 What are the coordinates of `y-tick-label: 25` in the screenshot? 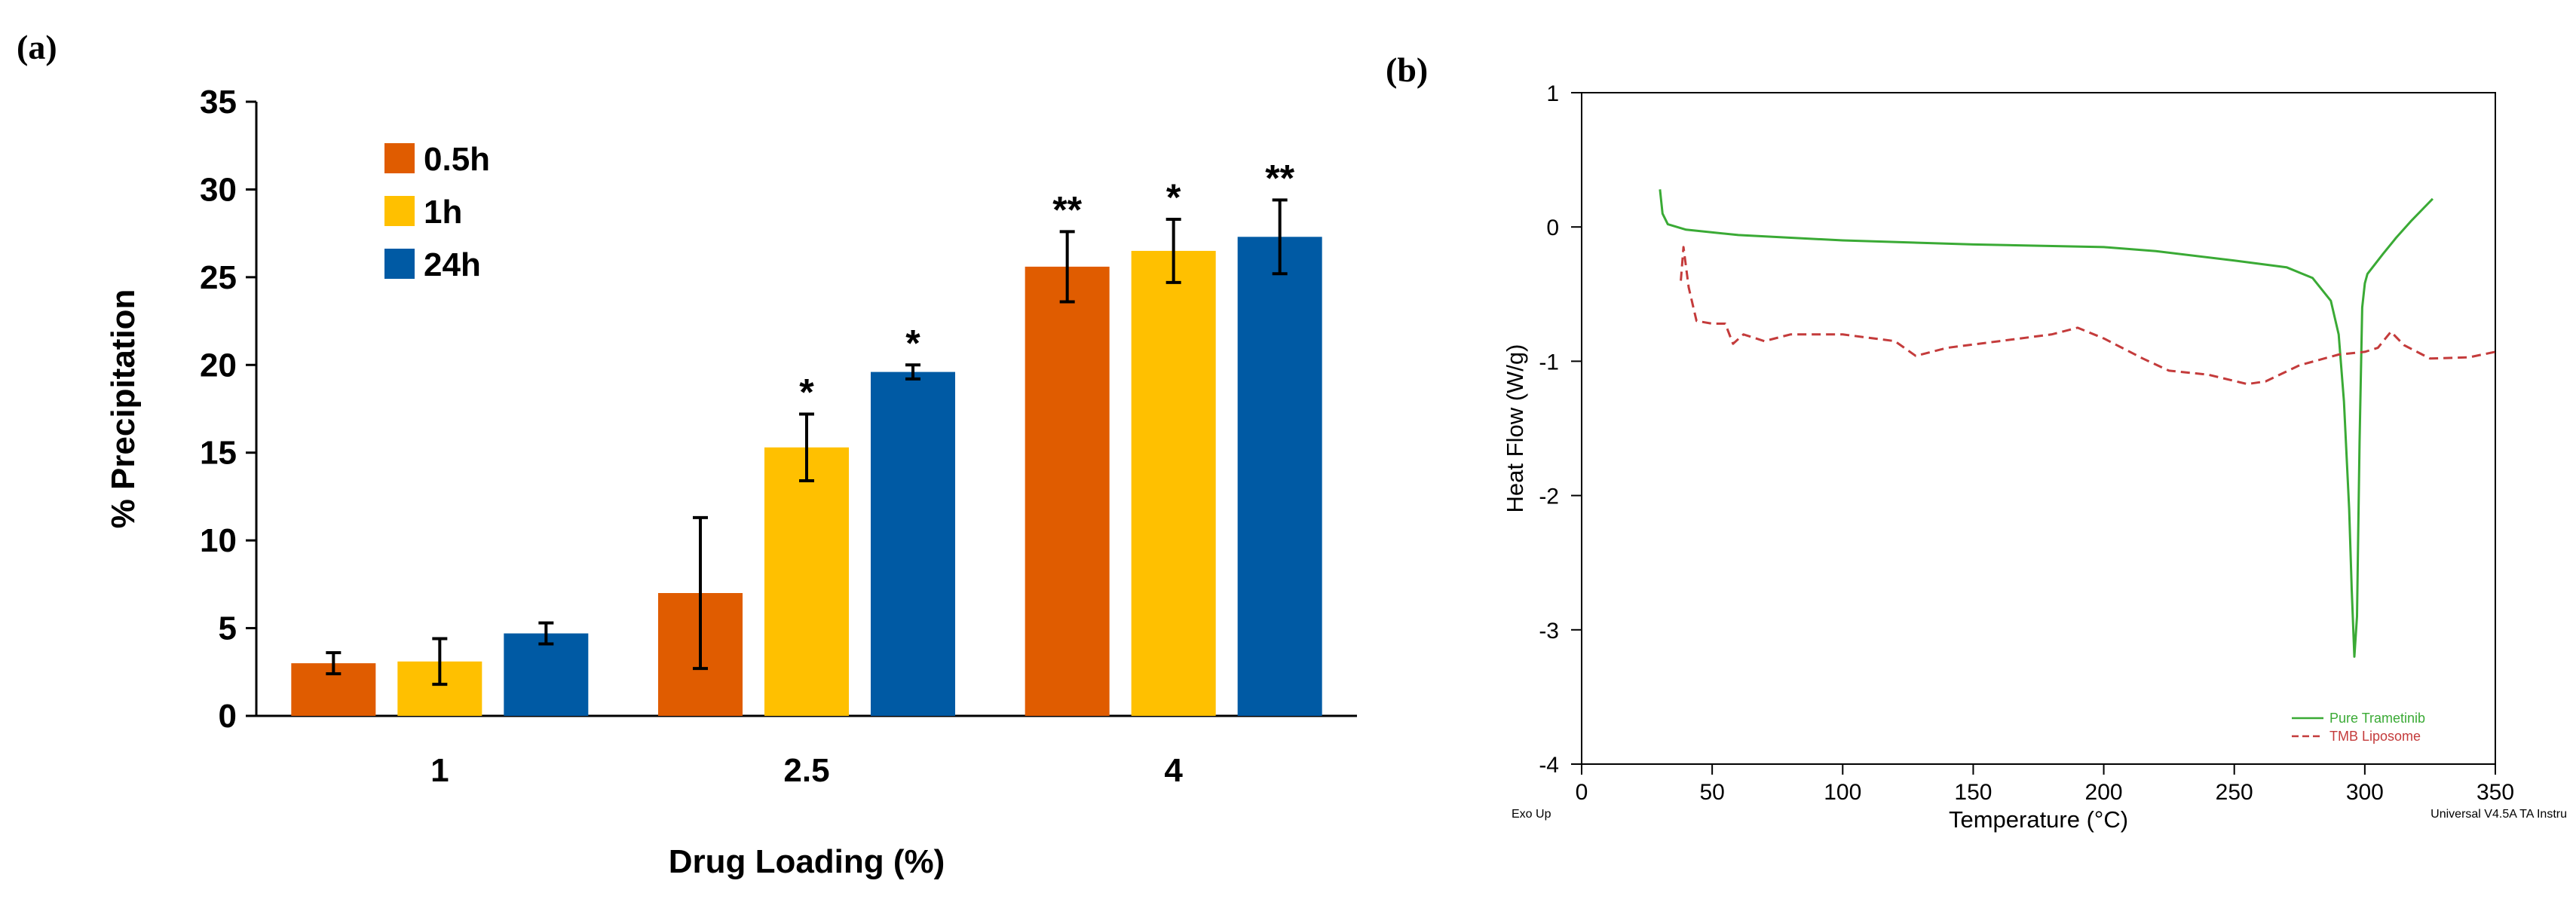 It's located at (218, 277).